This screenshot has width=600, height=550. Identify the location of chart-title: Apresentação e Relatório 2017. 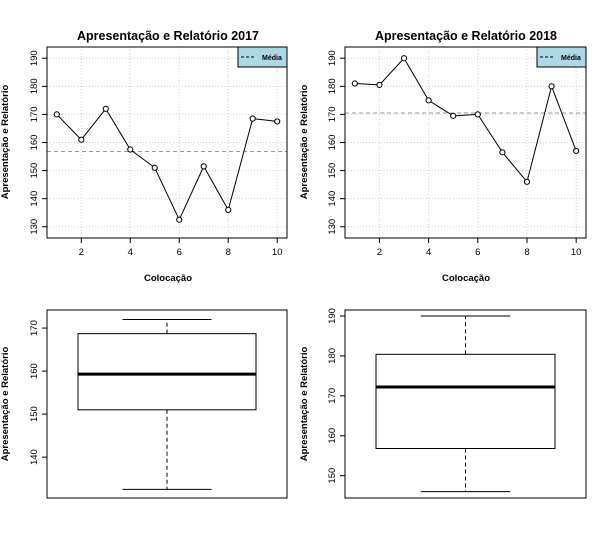
(168, 36).